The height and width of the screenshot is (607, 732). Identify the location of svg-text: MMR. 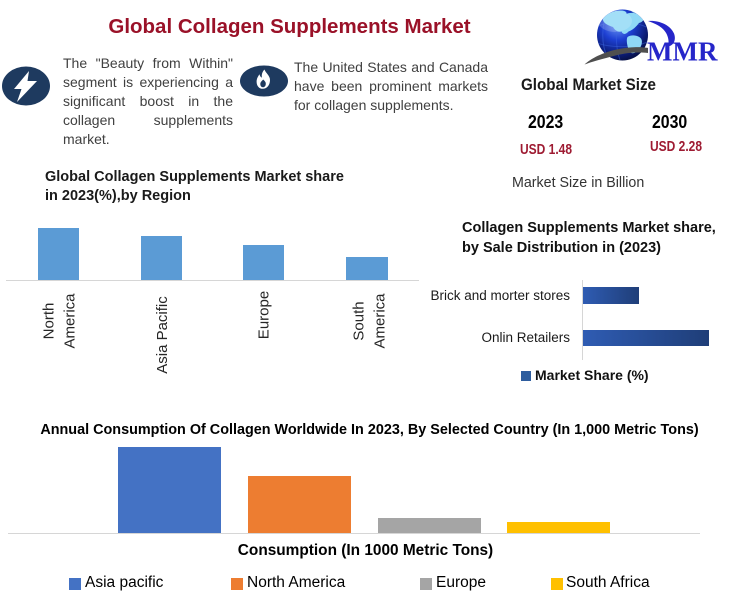
(682, 52).